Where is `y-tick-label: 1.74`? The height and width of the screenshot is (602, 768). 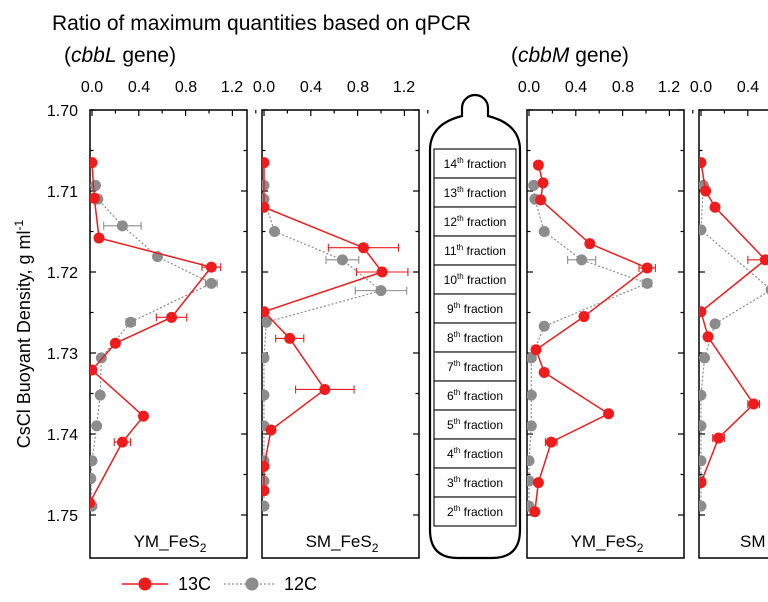 y-tick-label: 1.74 is located at coordinates (62, 435).